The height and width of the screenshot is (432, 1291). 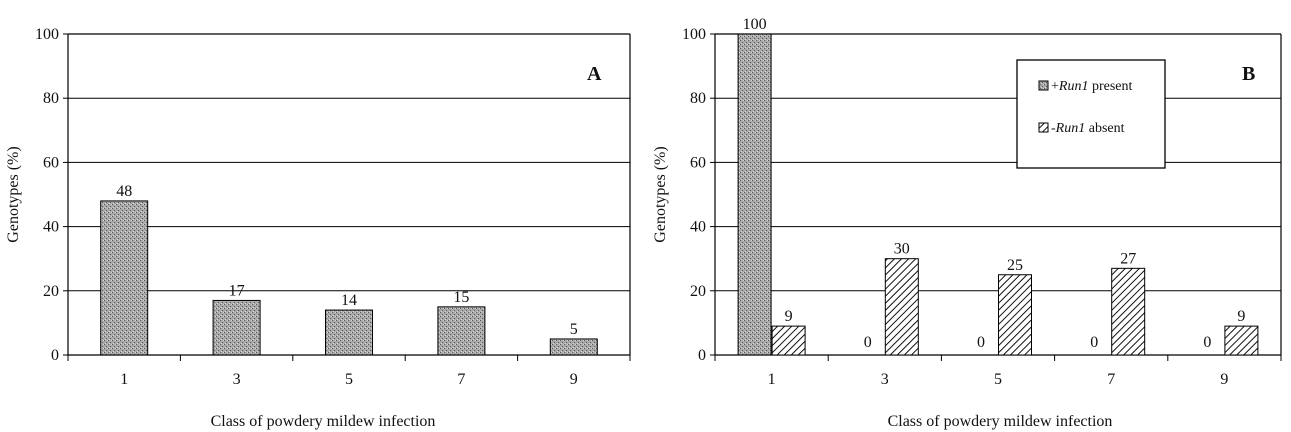 I want to click on data-label: 17, so click(x=237, y=290).